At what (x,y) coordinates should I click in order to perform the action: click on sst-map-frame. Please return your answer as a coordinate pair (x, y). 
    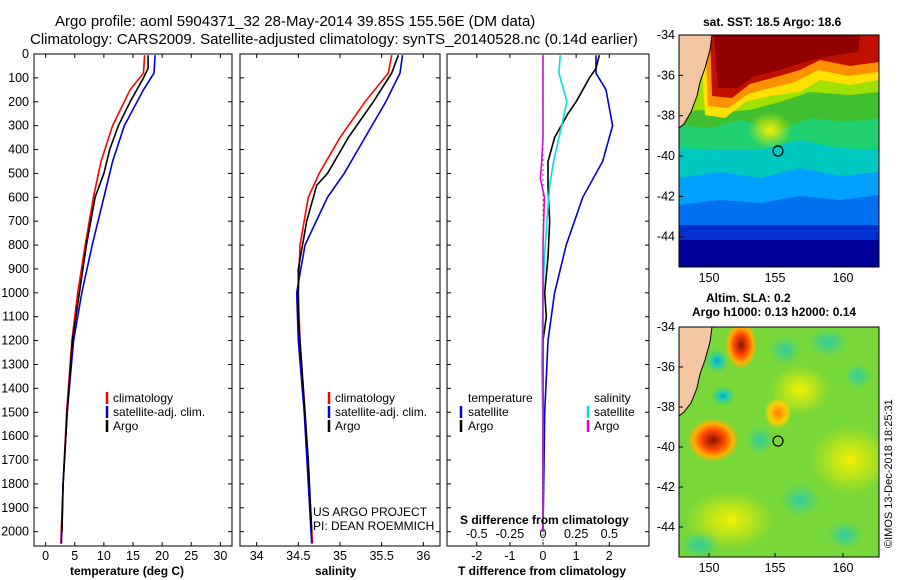
    Looking at the image, I should click on (779, 151).